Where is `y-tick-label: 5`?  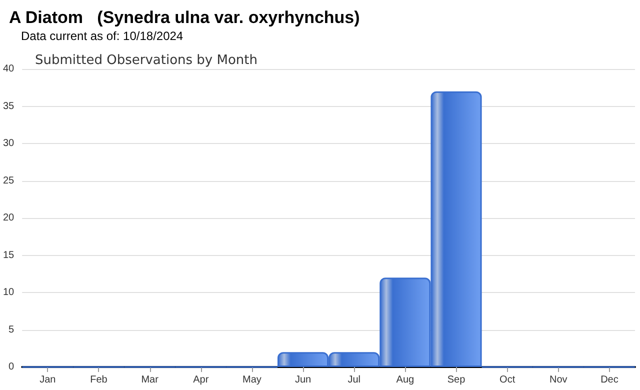 y-tick-label: 5 is located at coordinates (11, 330).